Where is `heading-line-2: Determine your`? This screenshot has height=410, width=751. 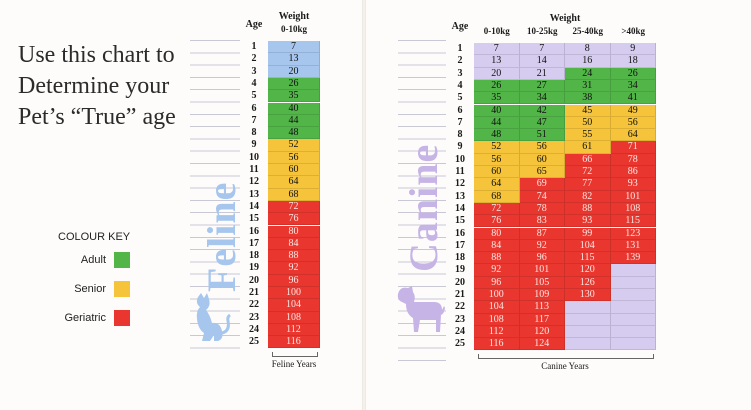 heading-line-2: Determine your is located at coordinates (94, 86).